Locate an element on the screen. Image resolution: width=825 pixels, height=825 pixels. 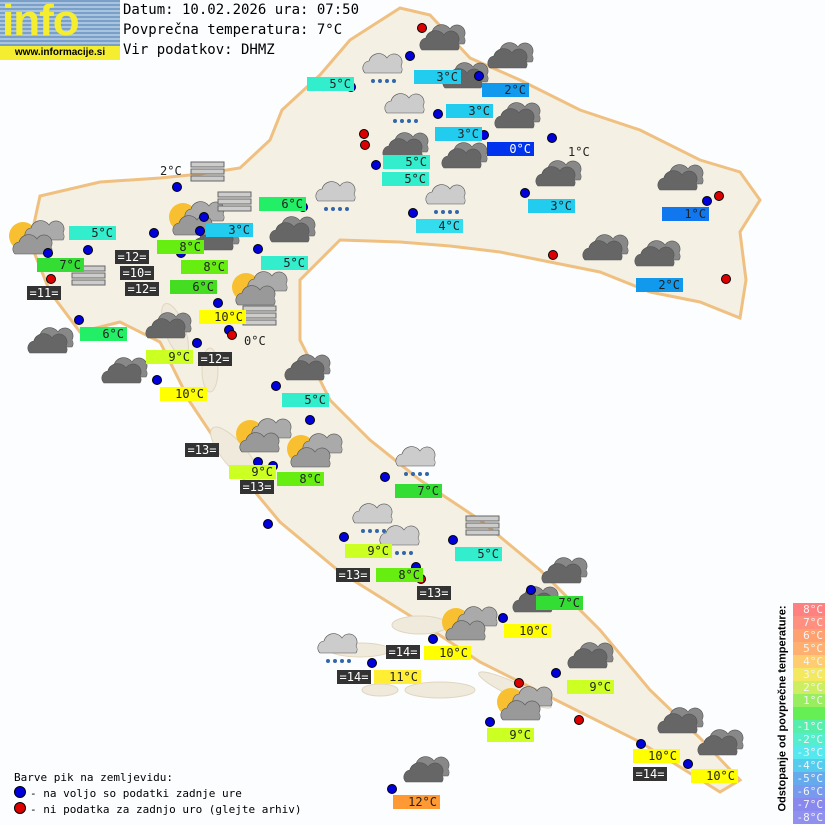
site-logo: info www.informacije.si is located at coordinates (60, 30).